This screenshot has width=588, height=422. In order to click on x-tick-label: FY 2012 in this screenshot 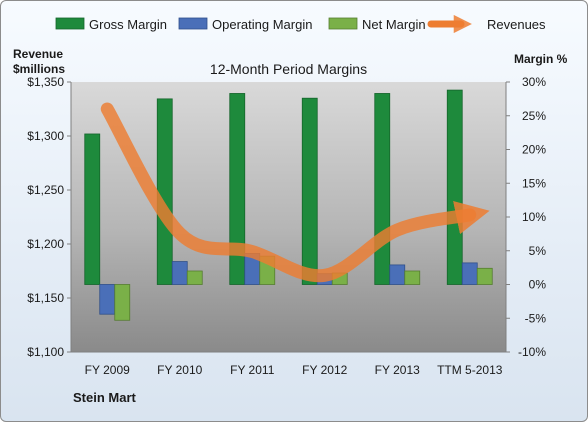, I will do `click(324, 370)`.